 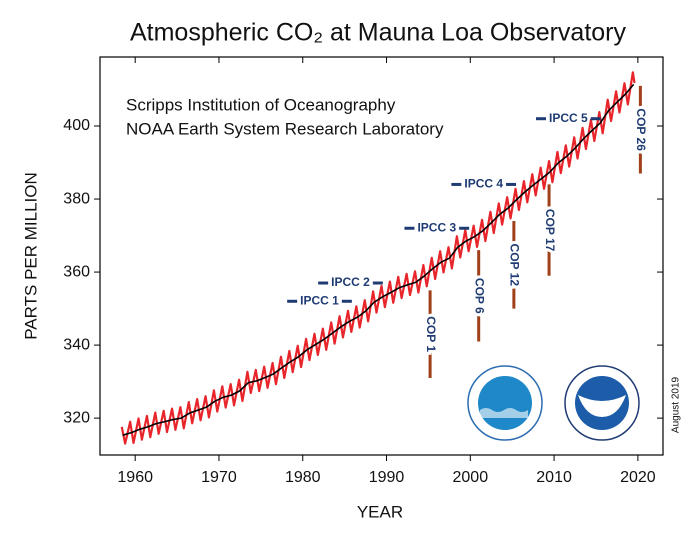 I want to click on y-tick-label: 360, so click(x=76, y=271).